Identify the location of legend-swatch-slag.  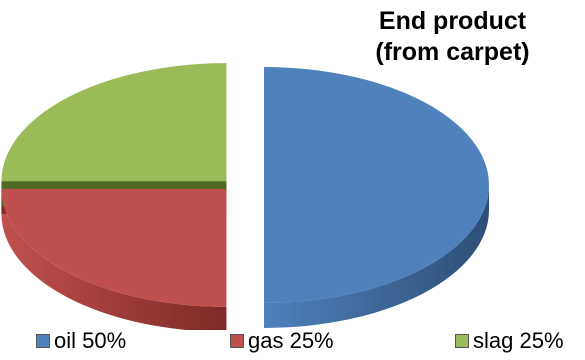
(462, 341).